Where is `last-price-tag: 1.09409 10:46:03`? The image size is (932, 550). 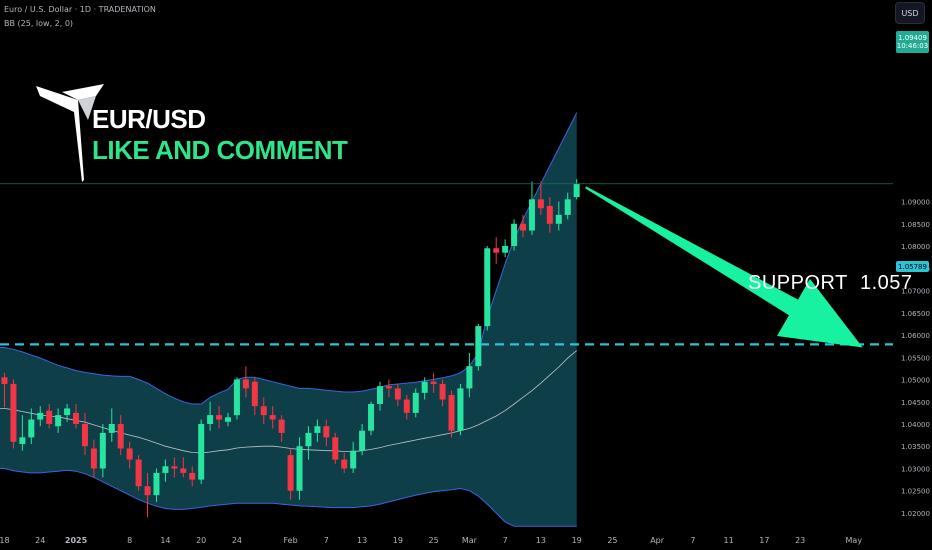
last-price-tag: 1.09409 10:46:03 is located at coordinates (912, 42).